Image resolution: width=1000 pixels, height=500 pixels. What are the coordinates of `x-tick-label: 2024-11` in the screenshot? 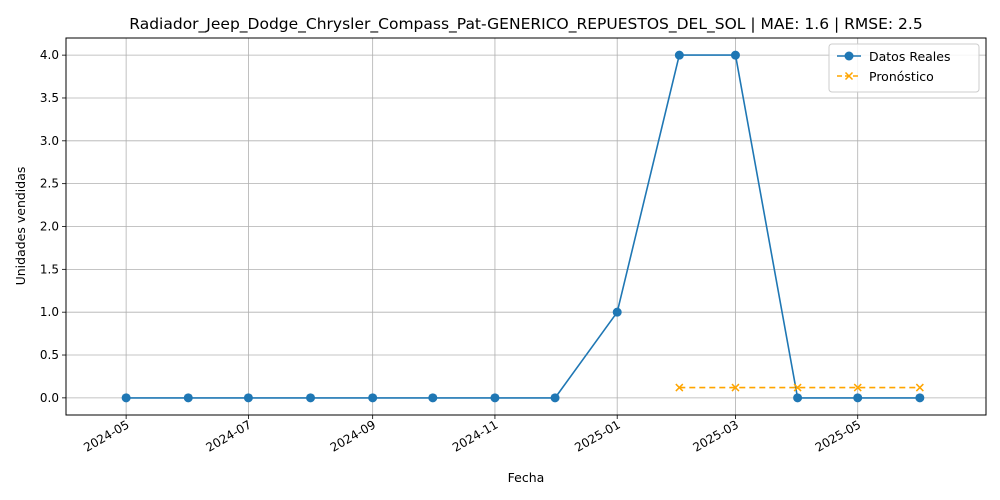 It's located at (475, 435).